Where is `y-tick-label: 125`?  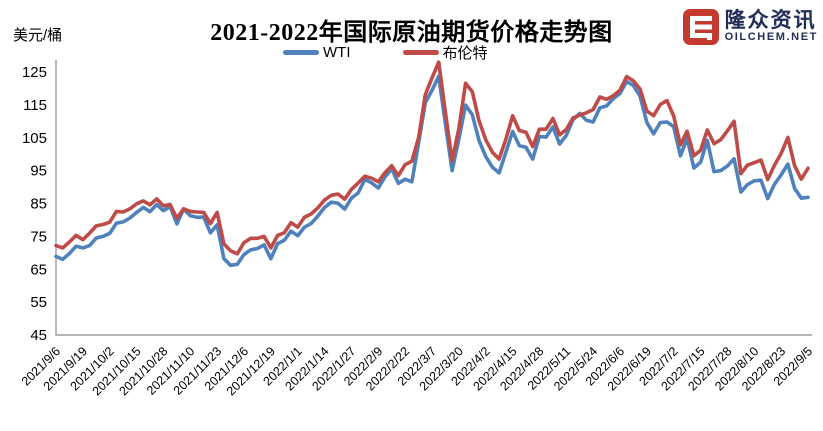
y-tick-label: 125 is located at coordinates (34, 72).